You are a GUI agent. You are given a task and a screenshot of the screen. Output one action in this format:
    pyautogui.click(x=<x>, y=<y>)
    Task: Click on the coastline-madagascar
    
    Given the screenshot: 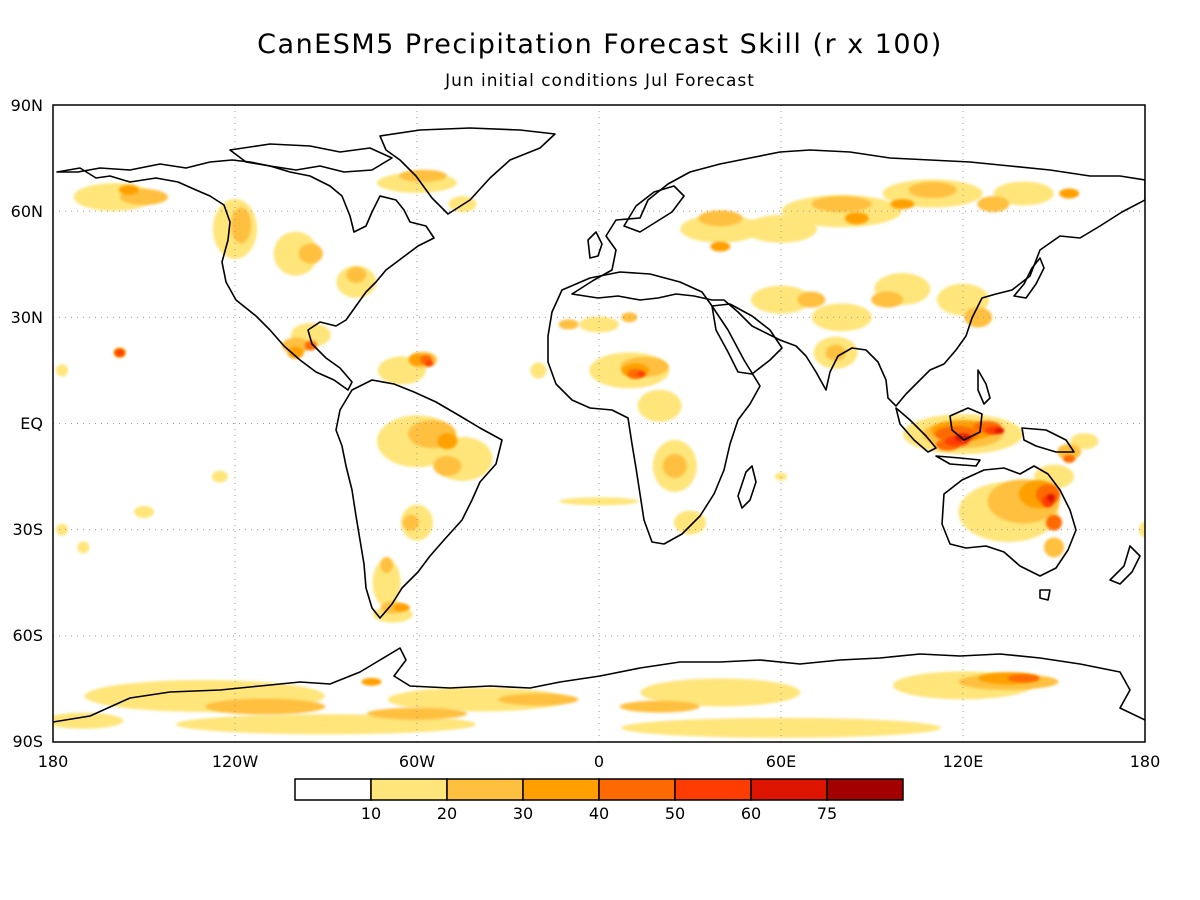 What is the action you would take?
    pyautogui.click(x=747, y=487)
    